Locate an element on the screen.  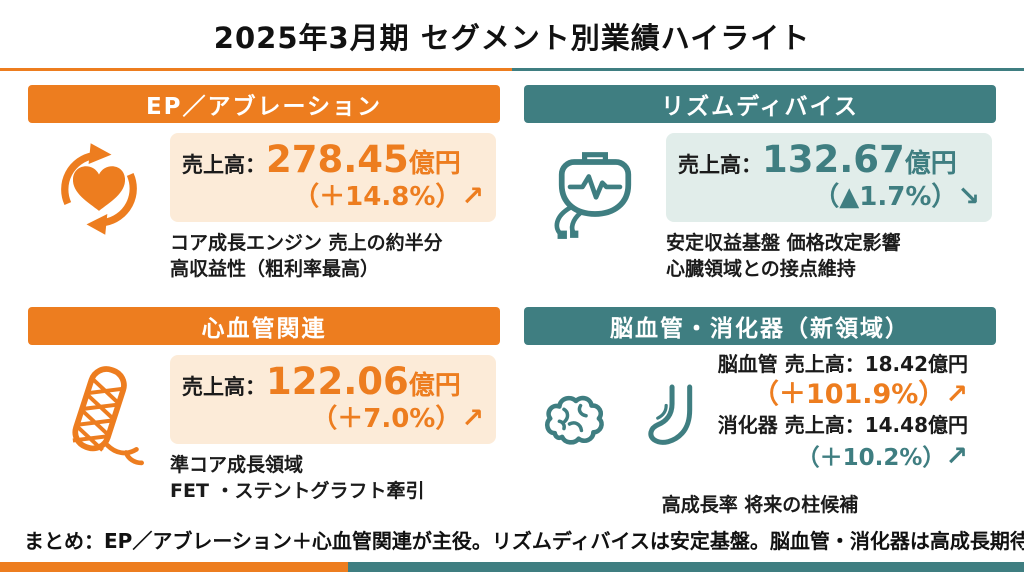
ep-note-2: 高収益性（粗利率最高） is located at coordinates (275, 269).